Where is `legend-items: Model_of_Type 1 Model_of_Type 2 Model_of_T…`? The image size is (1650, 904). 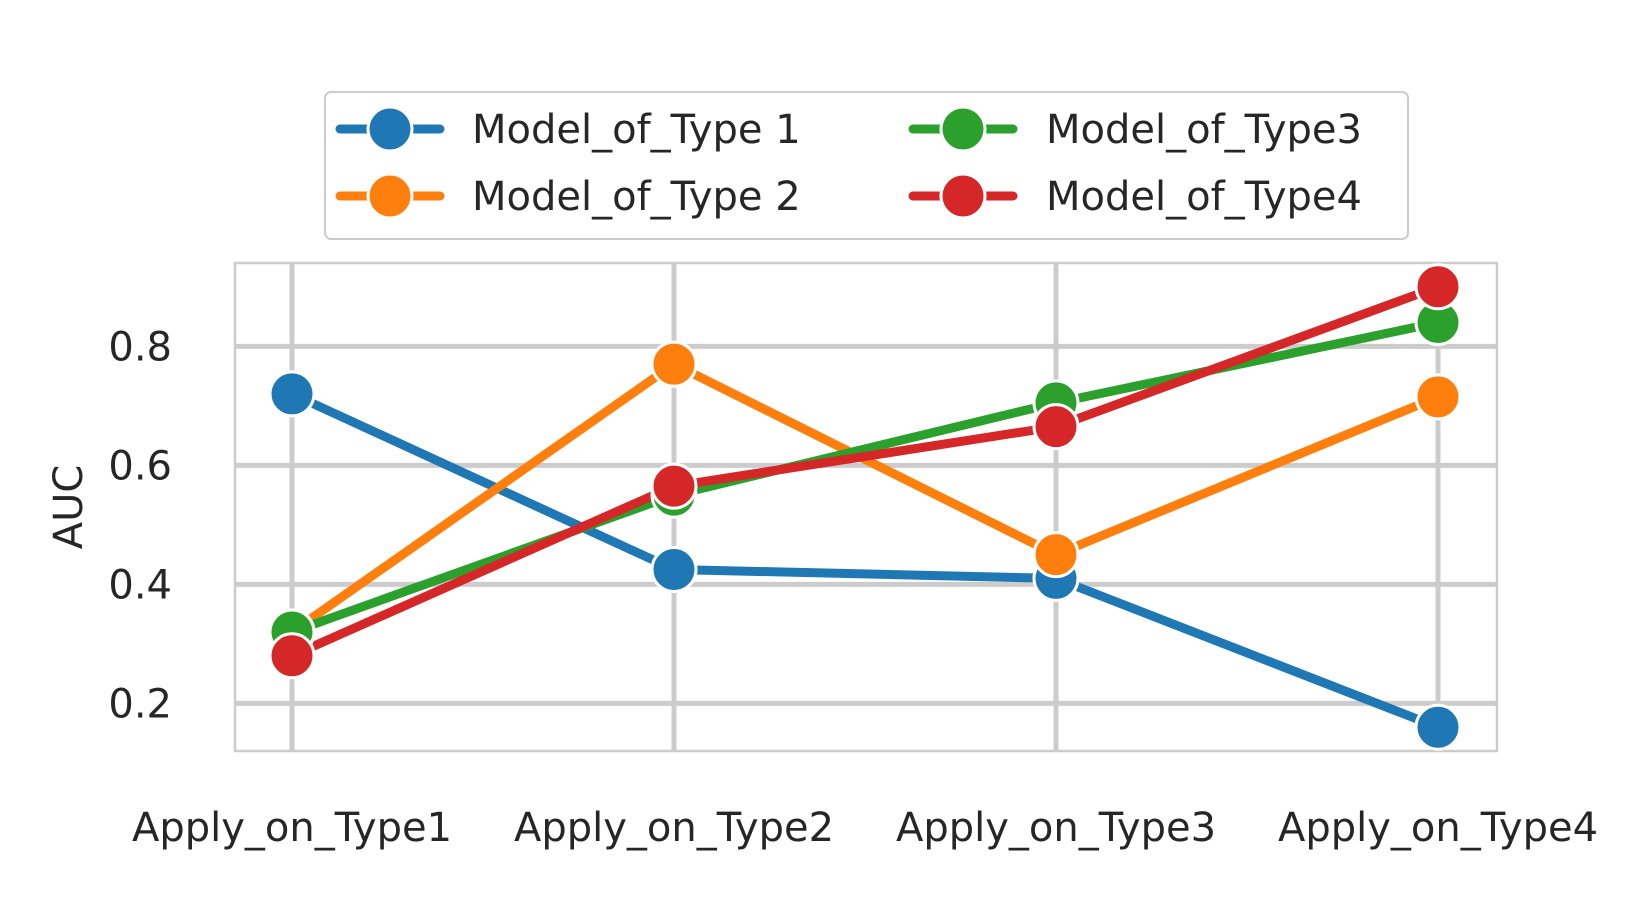 legend-items: Model_of_Type 1 Model_of_Type 2 Model_of_T… is located at coordinates (848, 162).